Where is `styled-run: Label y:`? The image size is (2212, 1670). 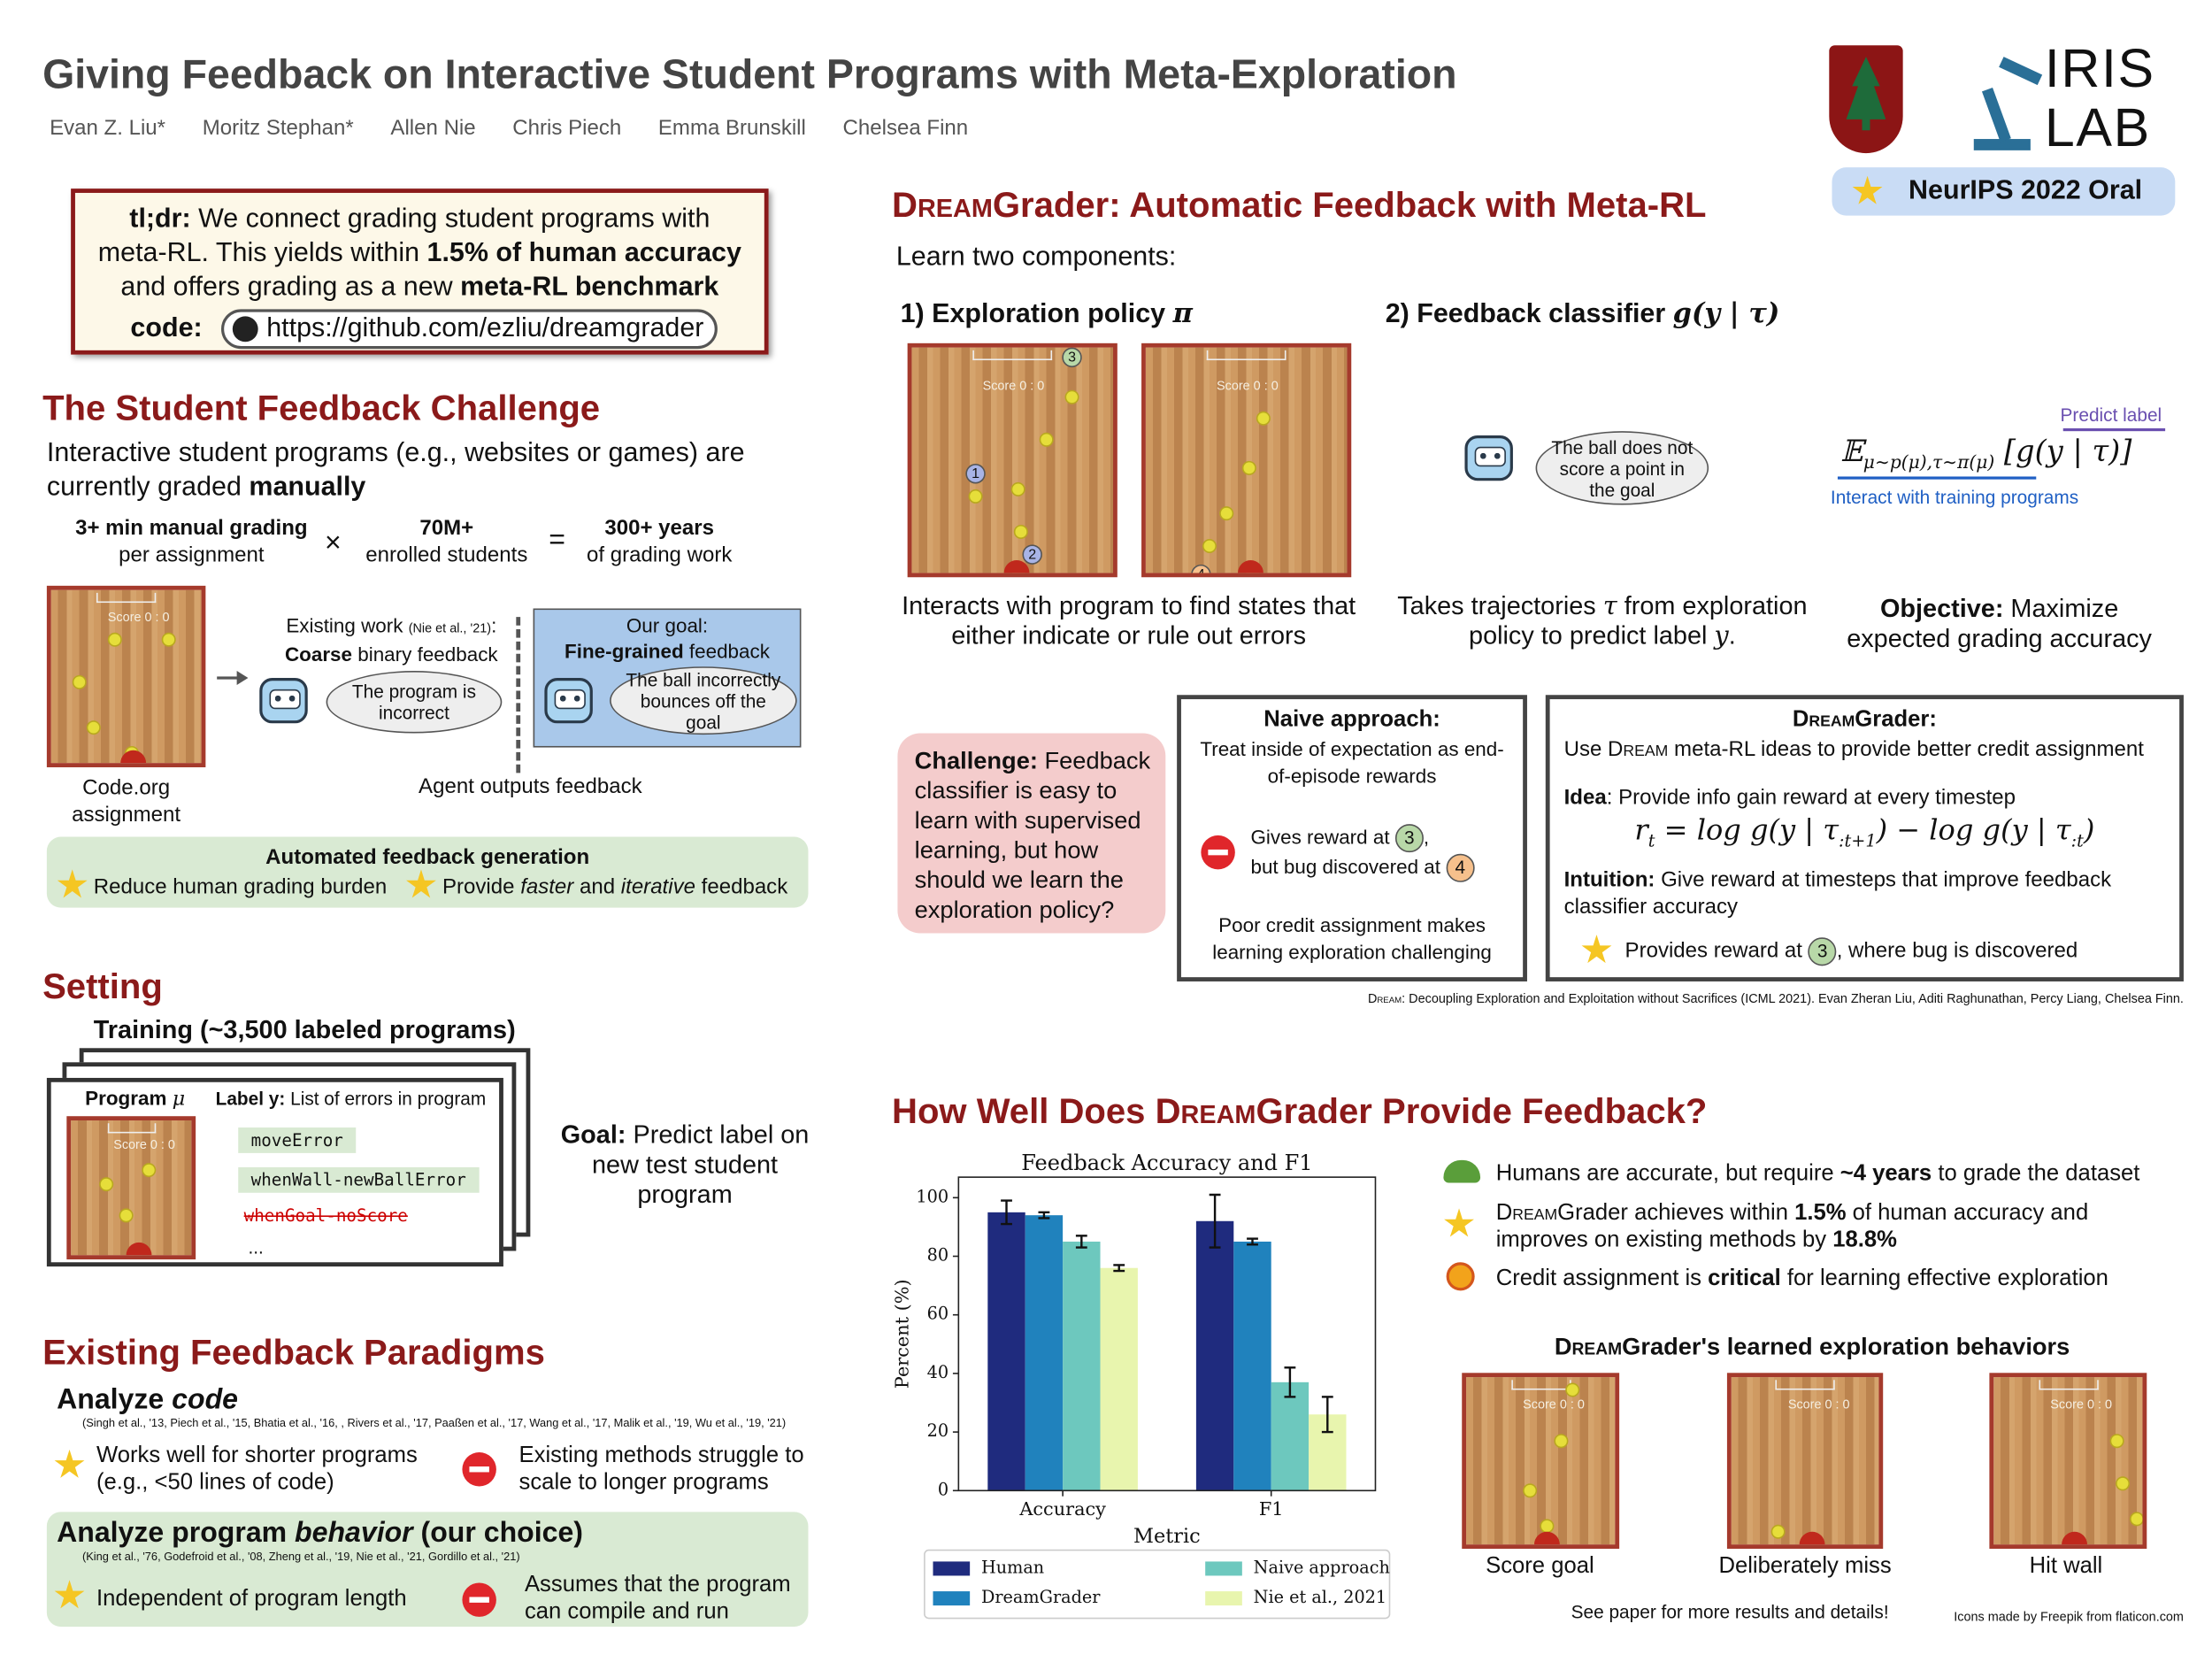
styled-run: Label y: is located at coordinates (251, 1099).